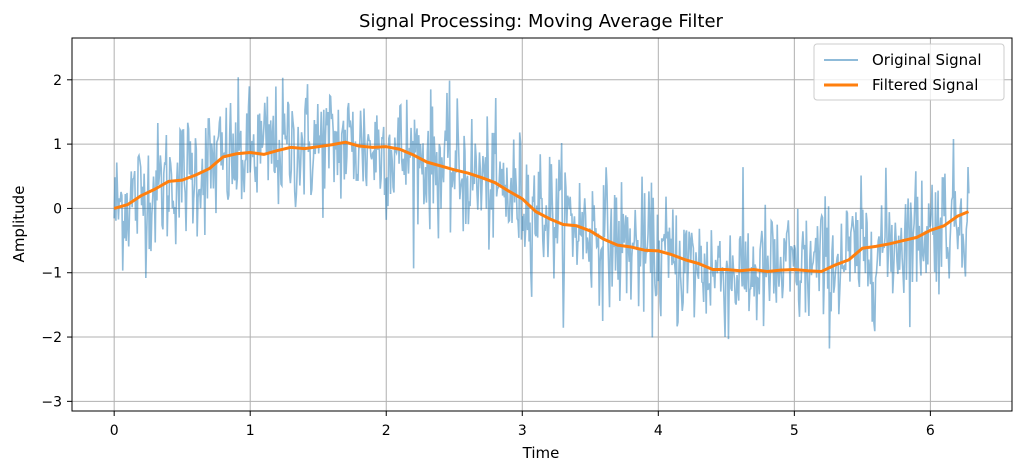 The height and width of the screenshot is (474, 1024). Describe the element at coordinates (51, 402) in the screenshot. I see `y-tick-label: −3` at that location.